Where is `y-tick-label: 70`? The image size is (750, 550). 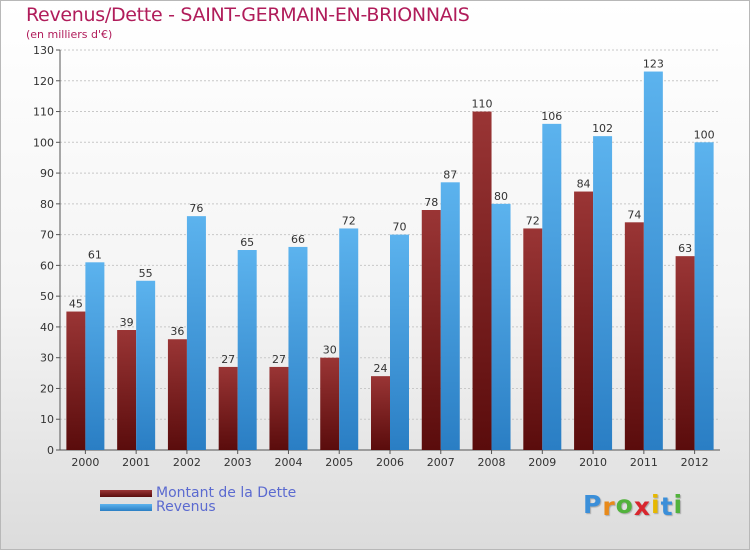
y-tick-label: 70 is located at coordinates (47, 235).